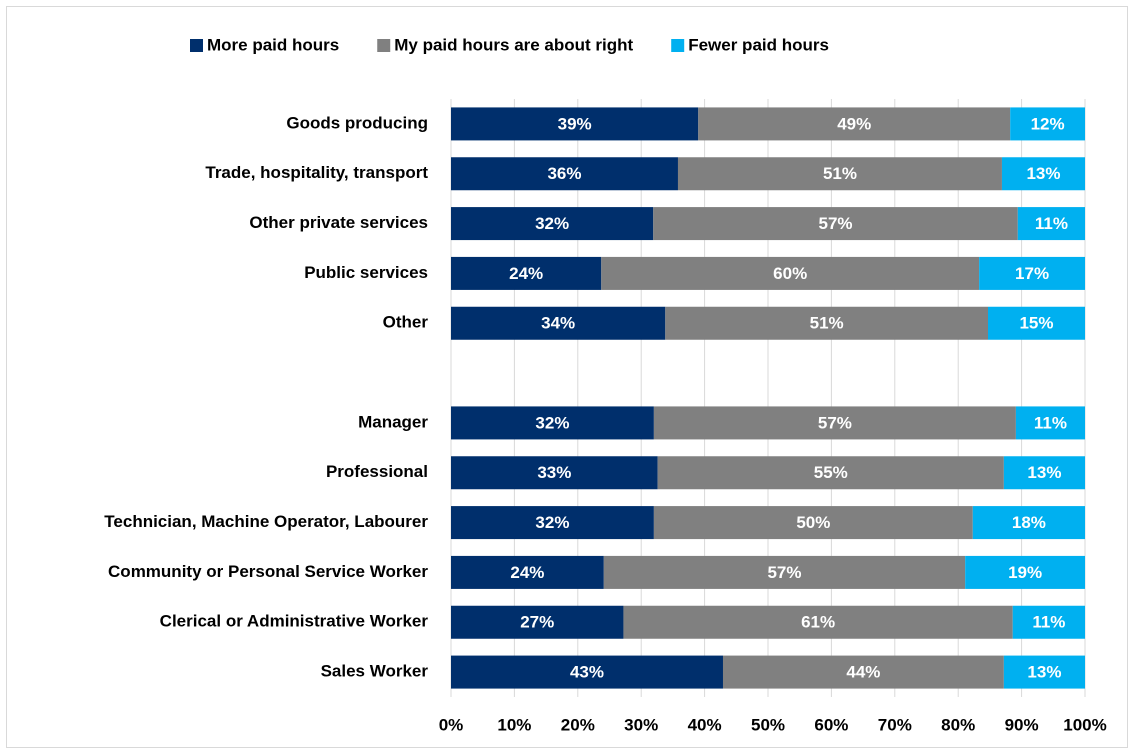  I want to click on data-label: 34%, so click(558, 323).